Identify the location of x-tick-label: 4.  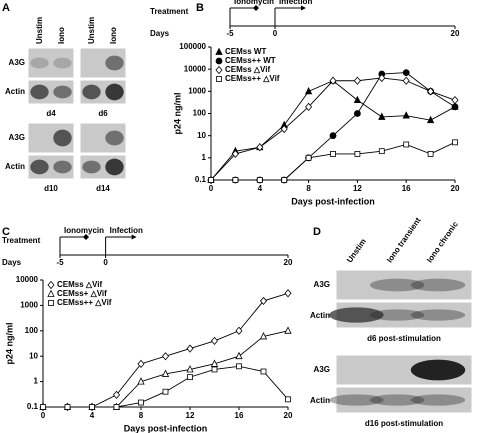
(260, 188).